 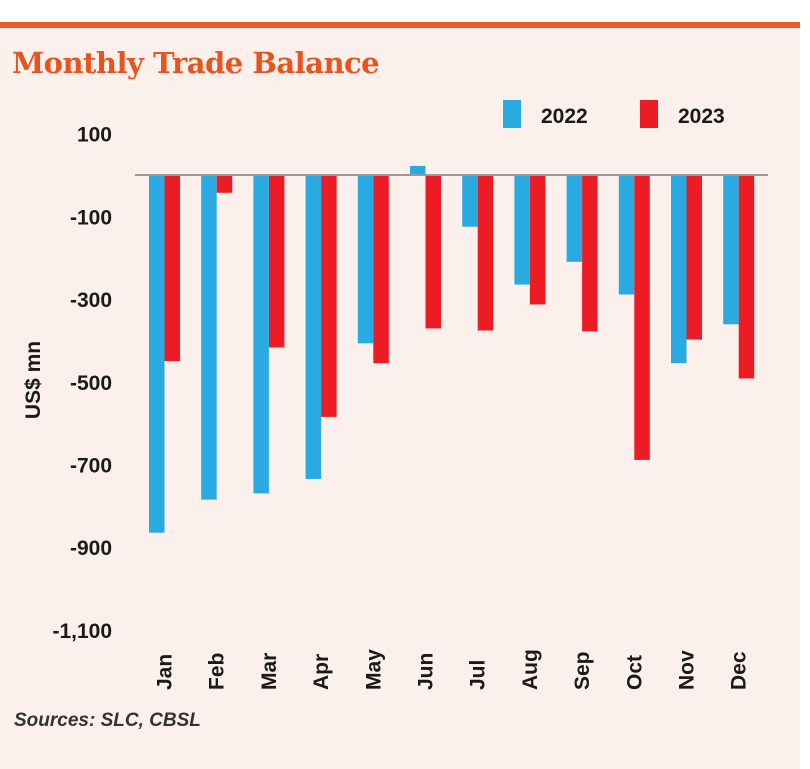 I want to click on bar-2023-Mar, so click(x=276, y=261).